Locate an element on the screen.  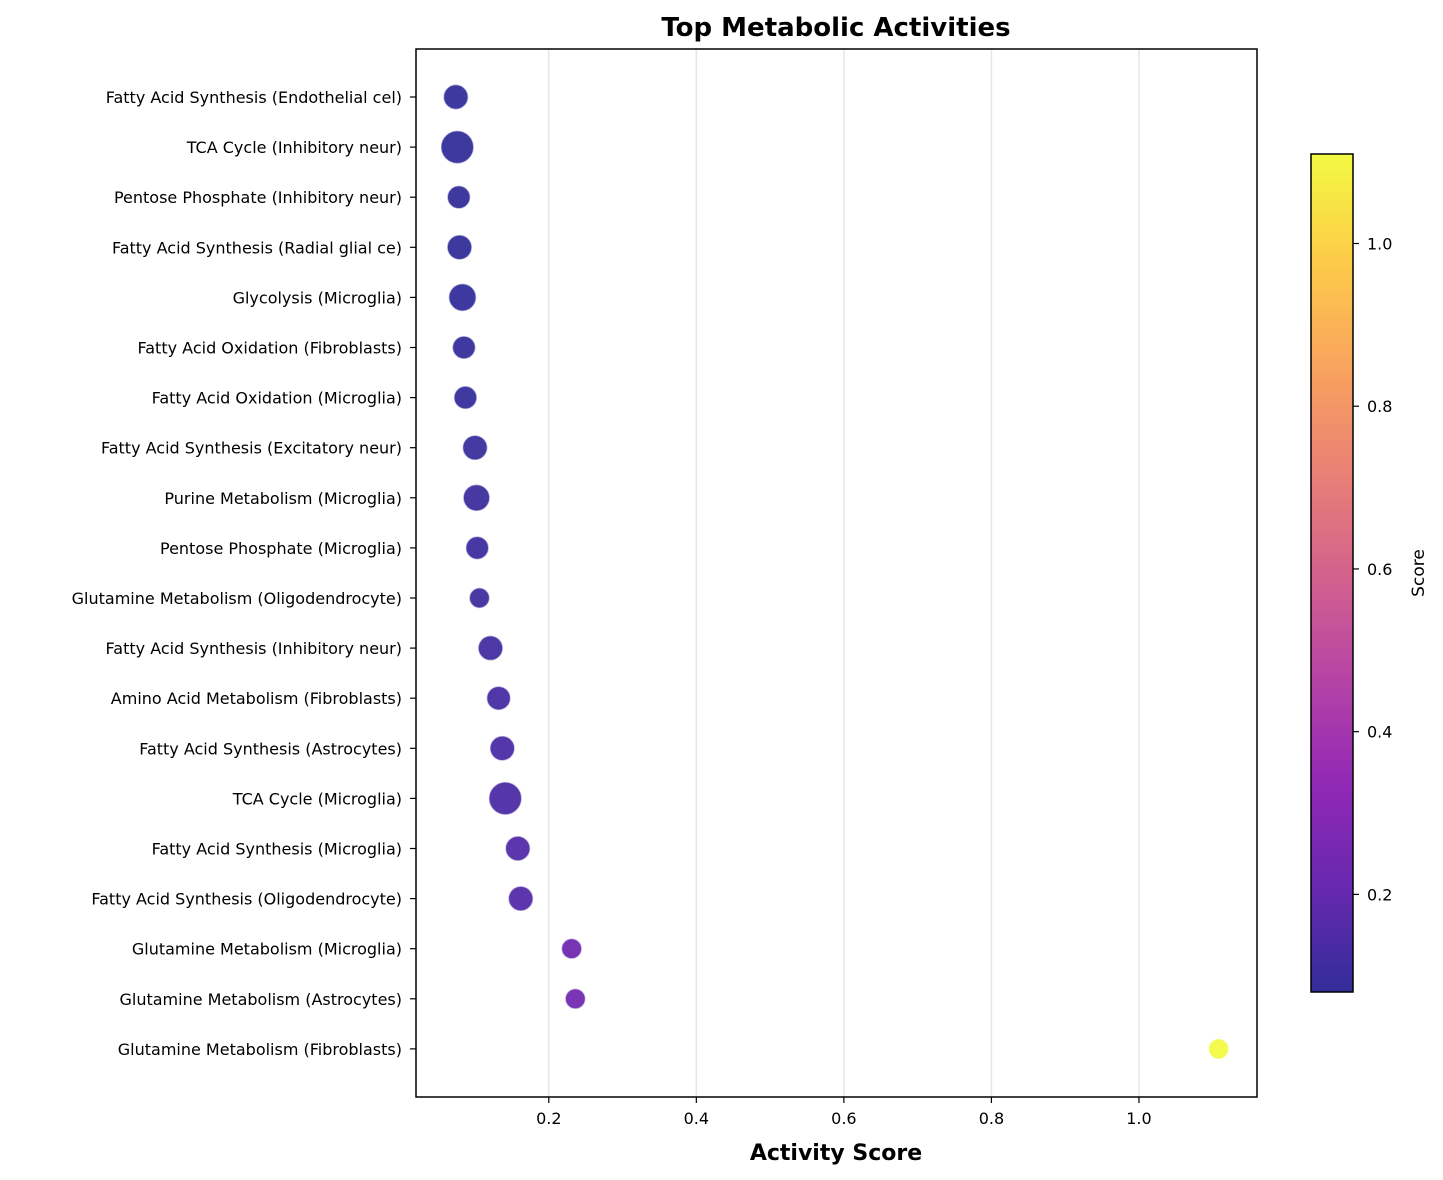
x-tick-label: 0.8 is located at coordinates (991, 1118).